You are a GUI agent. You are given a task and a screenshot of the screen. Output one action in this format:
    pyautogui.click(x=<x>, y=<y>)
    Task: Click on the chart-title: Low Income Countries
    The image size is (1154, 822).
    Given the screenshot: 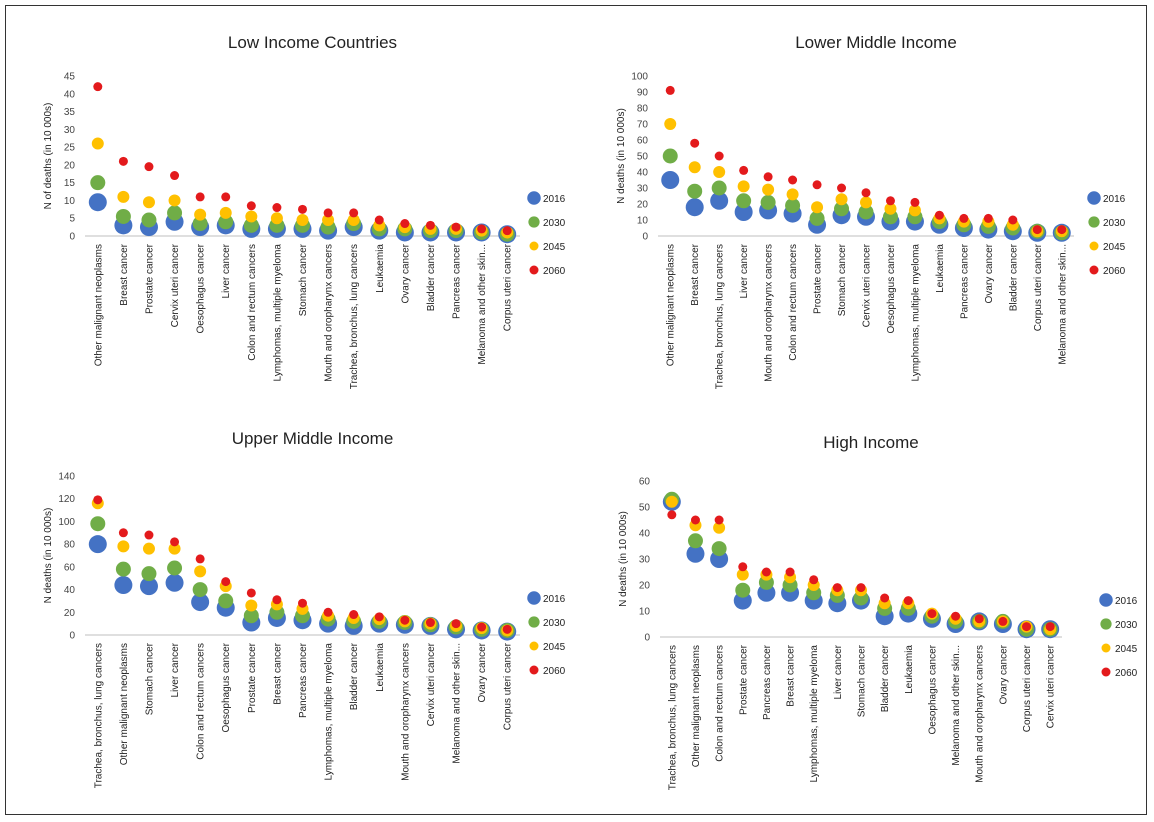 What is the action you would take?
    pyautogui.click(x=312, y=42)
    